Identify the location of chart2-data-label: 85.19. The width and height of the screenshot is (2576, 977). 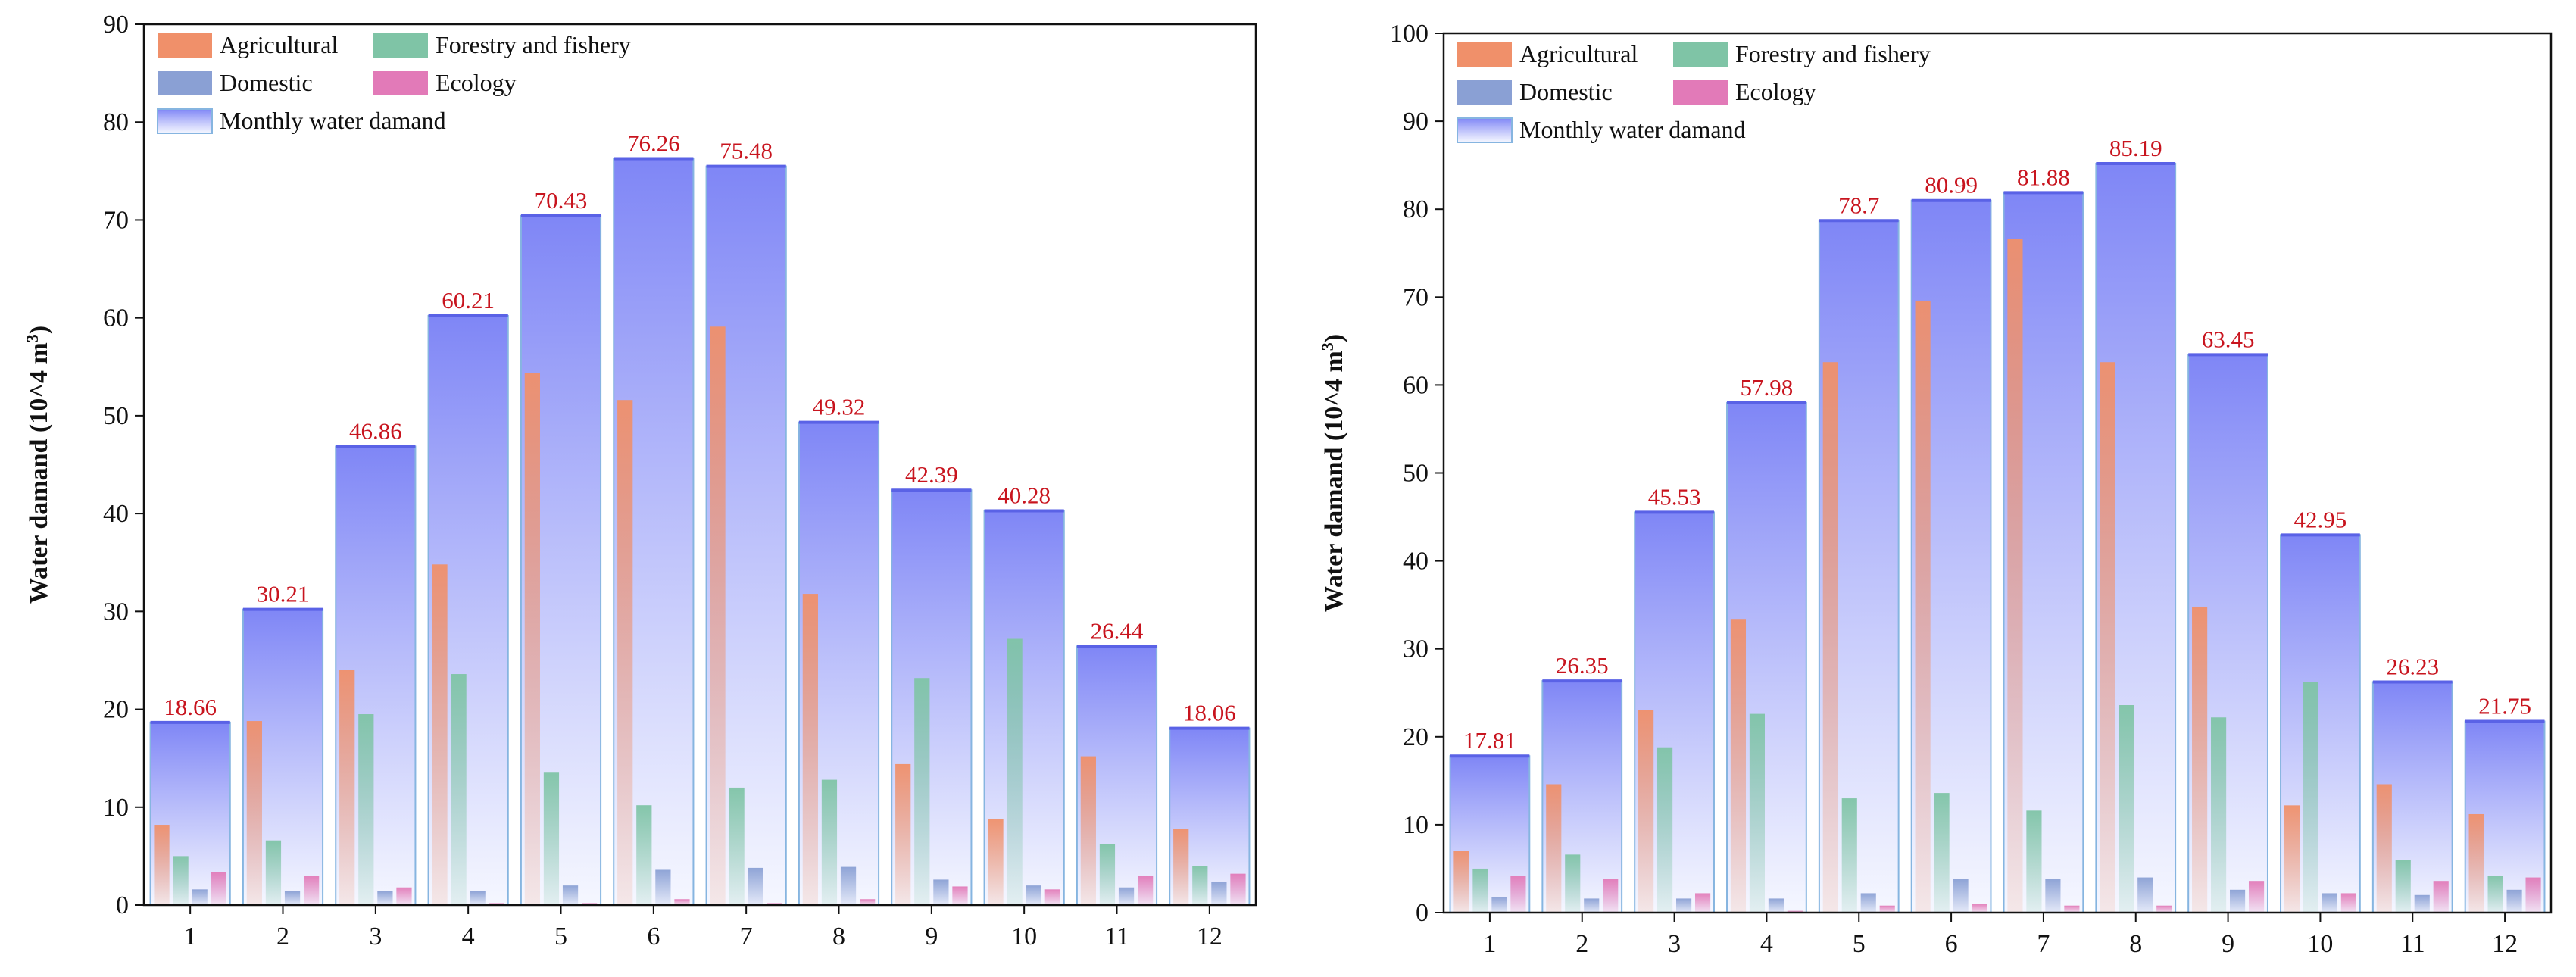
(2136, 148).